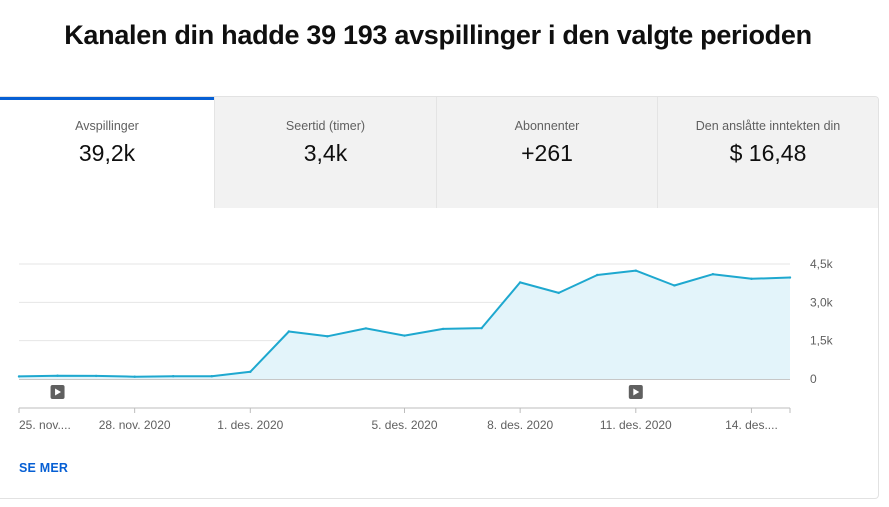 The width and height of the screenshot is (889, 507). I want to click on tab-views-value: 39,2k, so click(107, 153).